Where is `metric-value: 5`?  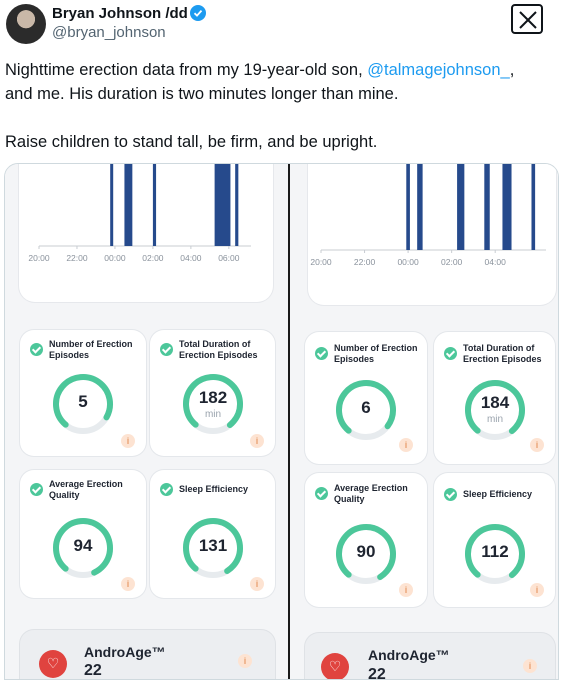 metric-value: 5 is located at coordinates (83, 401).